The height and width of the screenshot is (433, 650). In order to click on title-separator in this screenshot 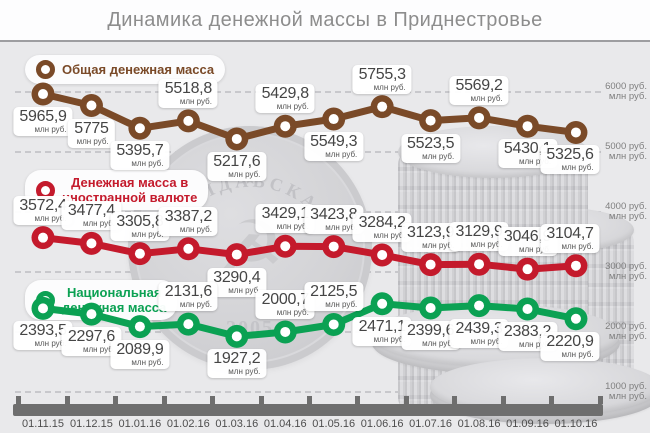, I will do `click(325, 41)`.